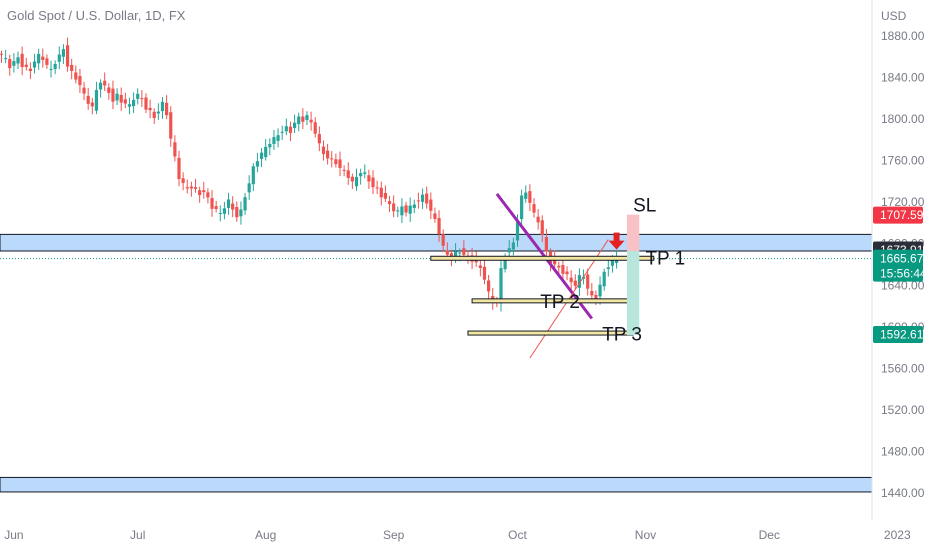  I want to click on x-tick-label: 2023, so click(897, 535).